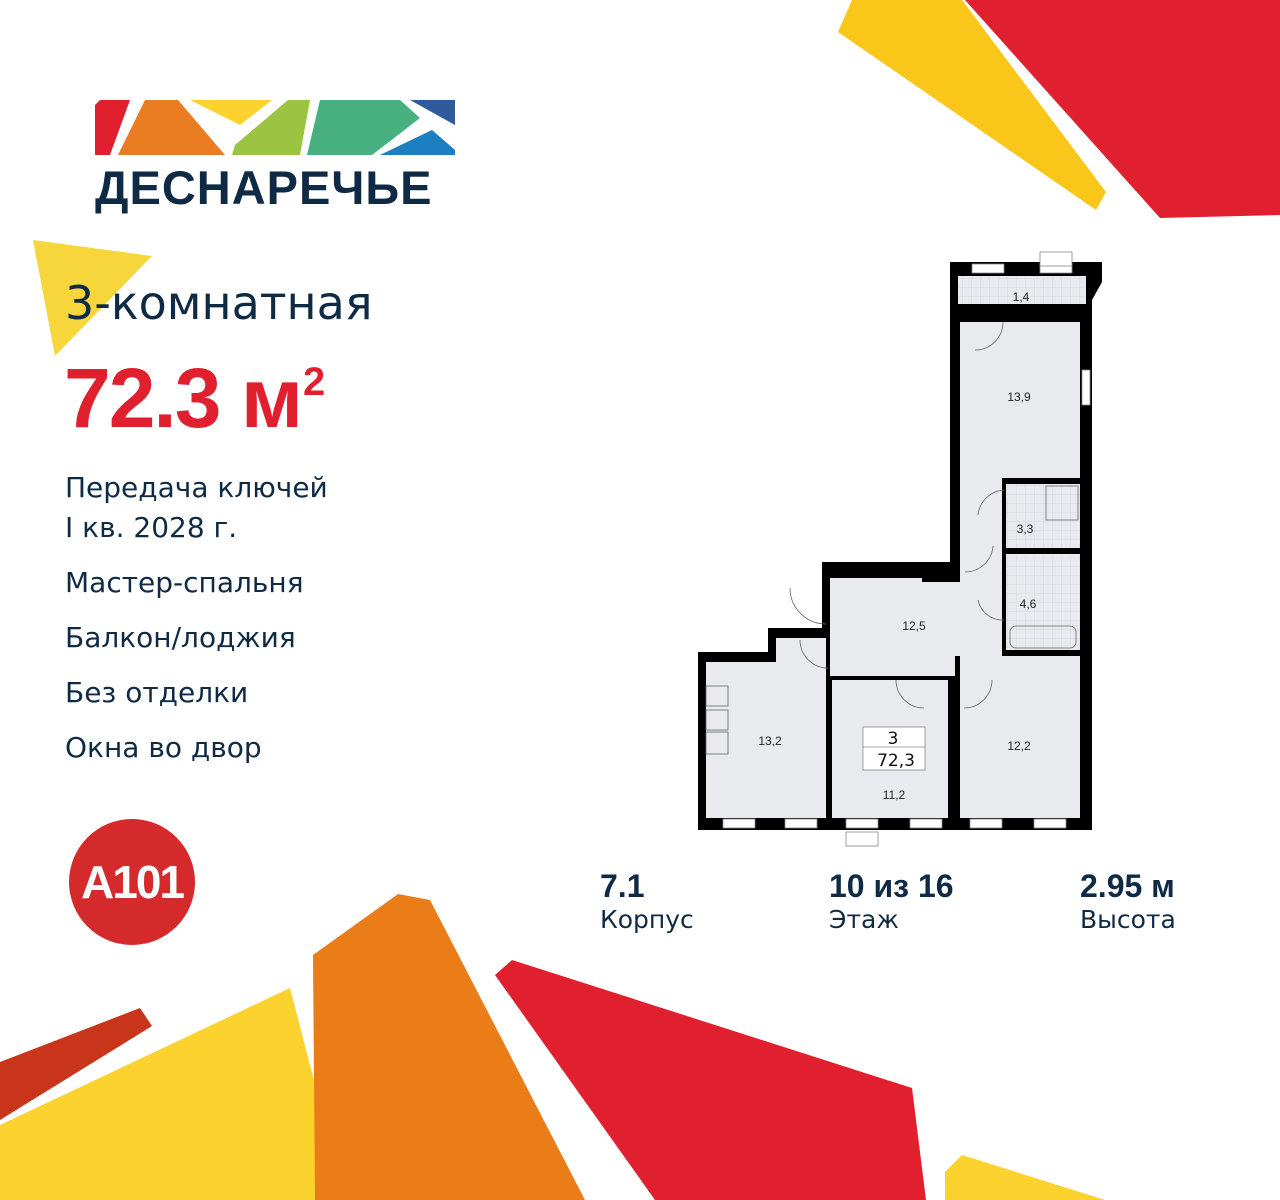 This screenshot has width=1280, height=1200. Describe the element at coordinates (1122, 109) in the screenshot. I see `deco-red-top` at that location.